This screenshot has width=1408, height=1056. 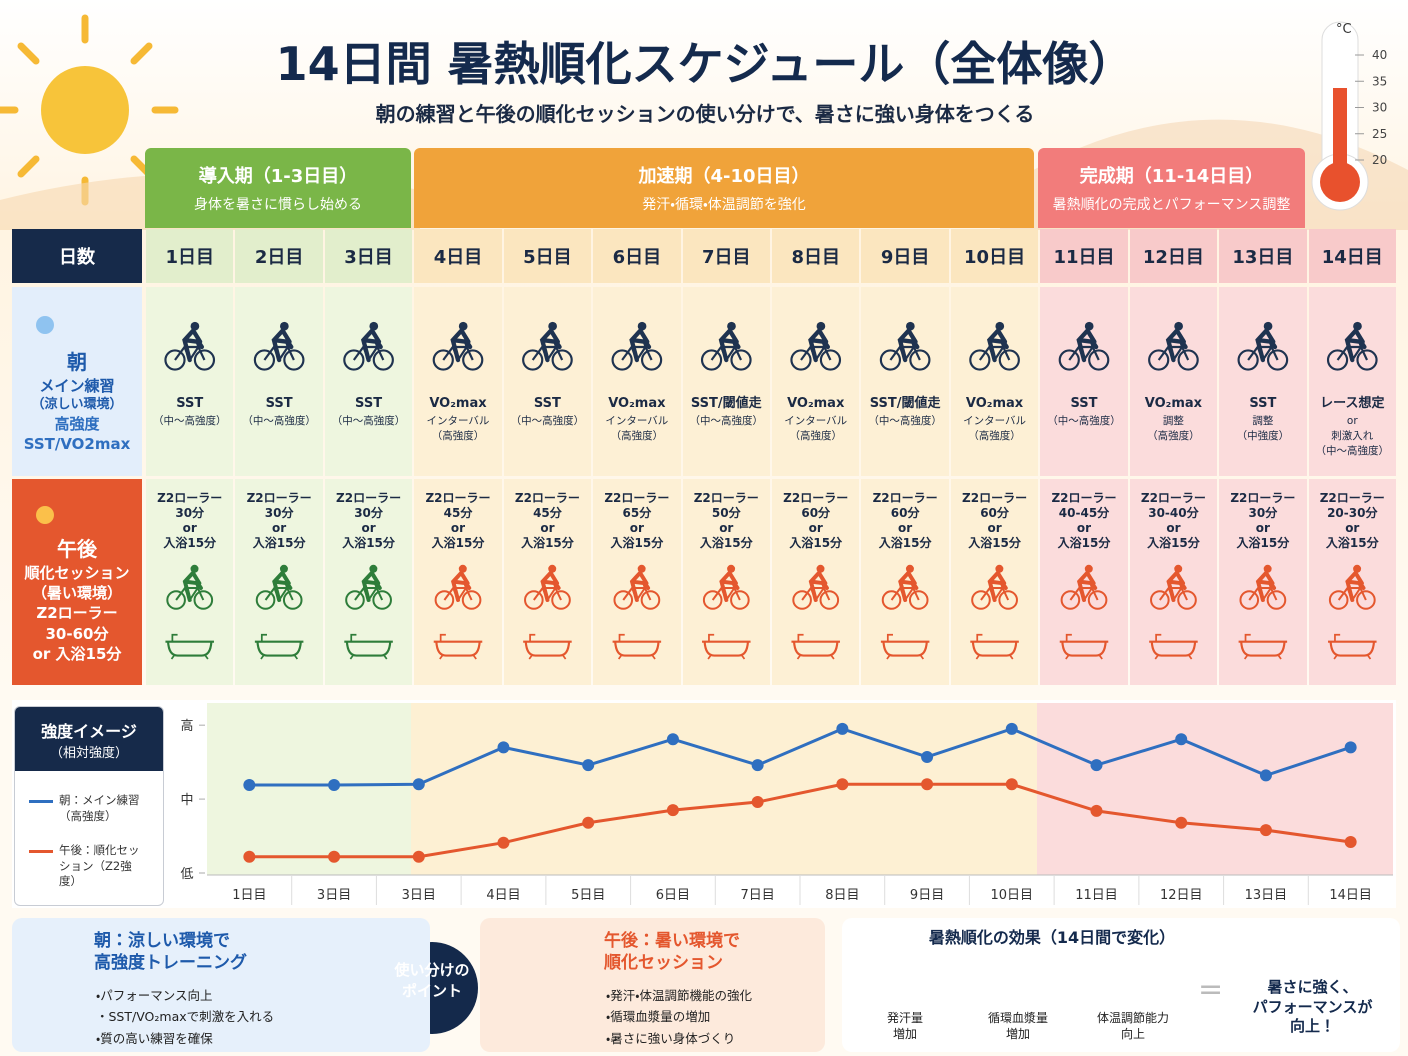 What do you see at coordinates (1379, 81) in the screenshot?
I see `thermo-tick-label: 35` at bounding box center [1379, 81].